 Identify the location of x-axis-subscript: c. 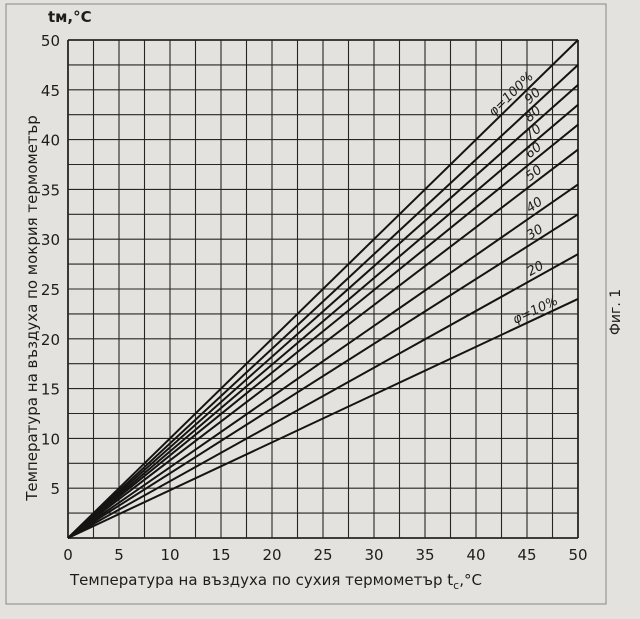
(456, 585).